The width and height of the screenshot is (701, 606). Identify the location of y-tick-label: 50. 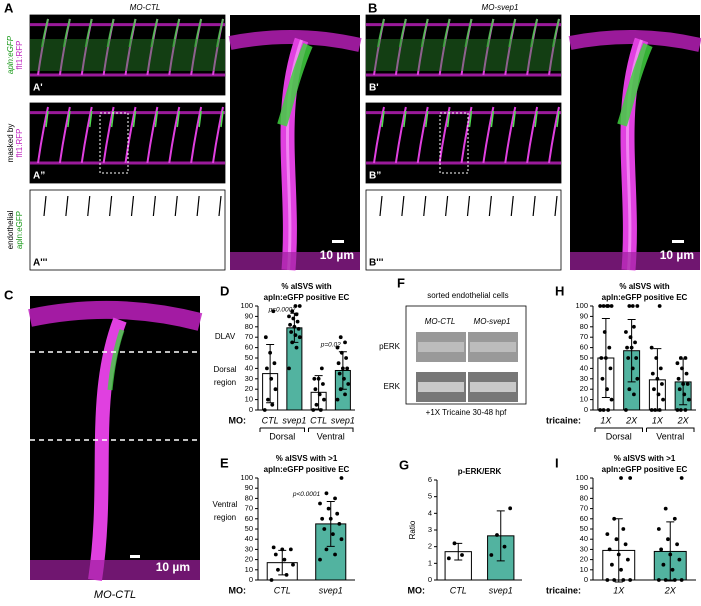
(584, 528).